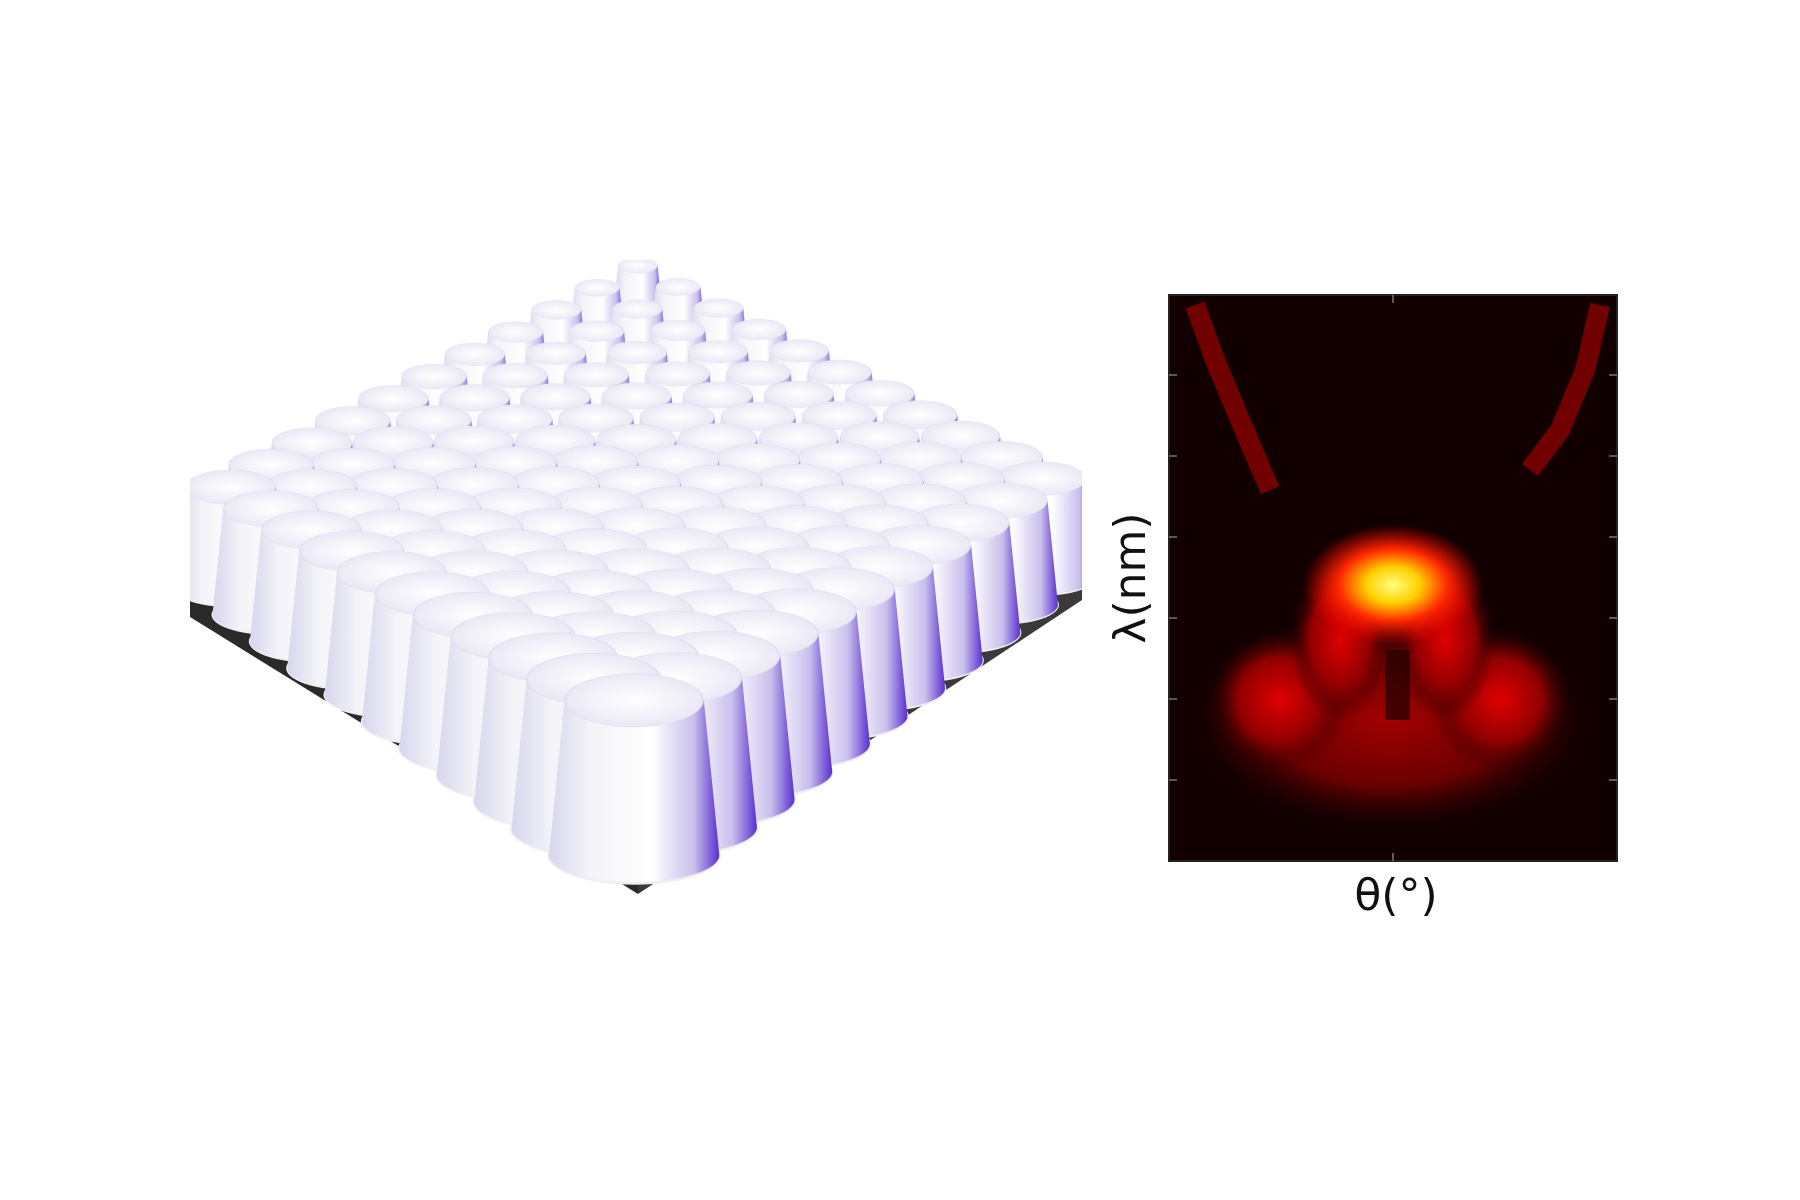  I want to click on pillar-body, so click(634, 791).